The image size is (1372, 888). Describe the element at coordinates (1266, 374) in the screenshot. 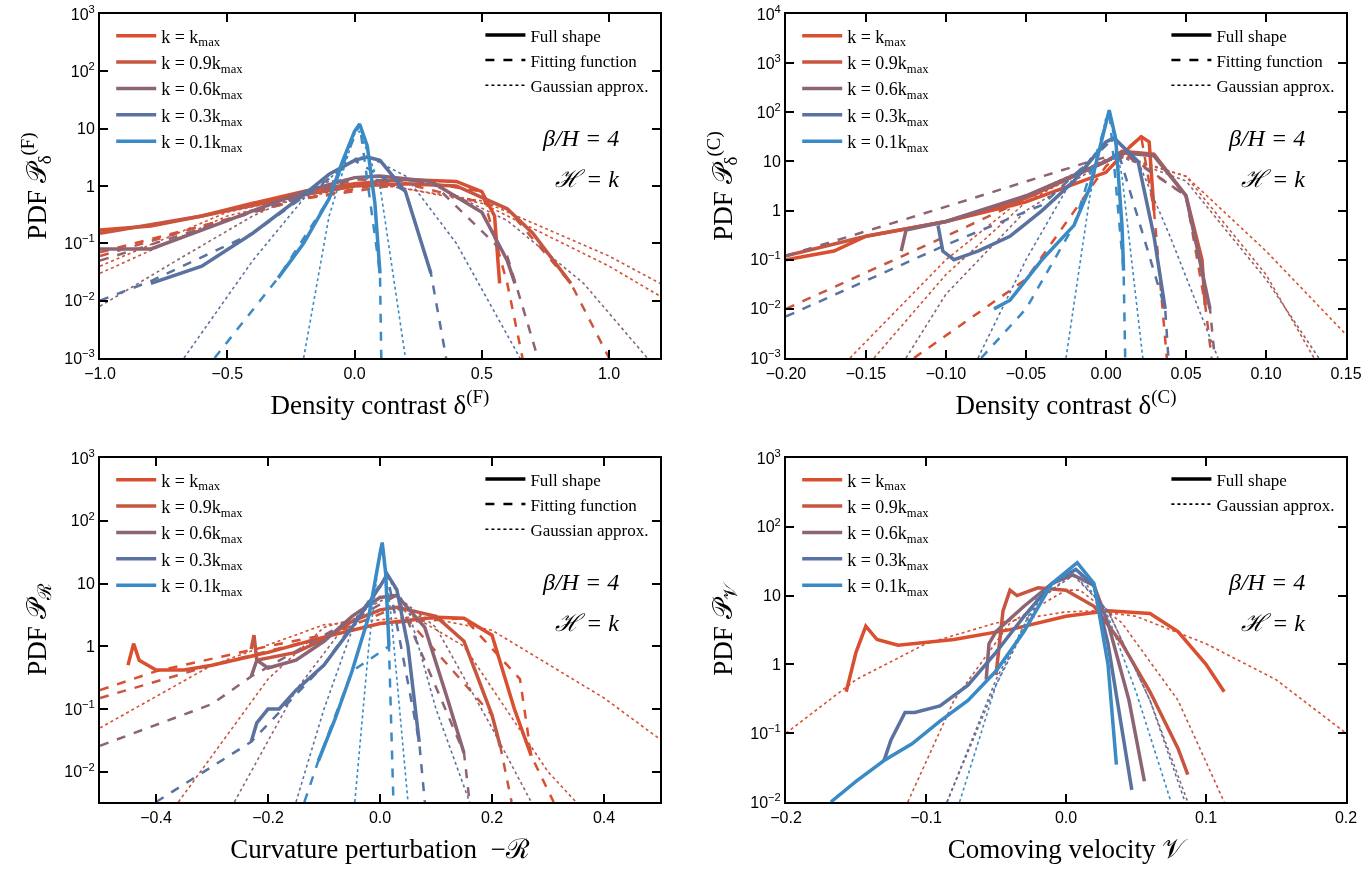

I see `x-tick-label: 0.10` at that location.